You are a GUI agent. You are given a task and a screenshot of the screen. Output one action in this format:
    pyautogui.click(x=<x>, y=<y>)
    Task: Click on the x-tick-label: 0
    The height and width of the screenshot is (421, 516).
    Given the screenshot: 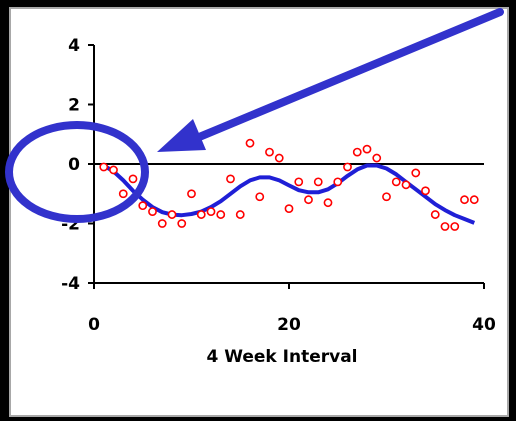 What is the action you would take?
    pyautogui.click(x=94, y=325)
    